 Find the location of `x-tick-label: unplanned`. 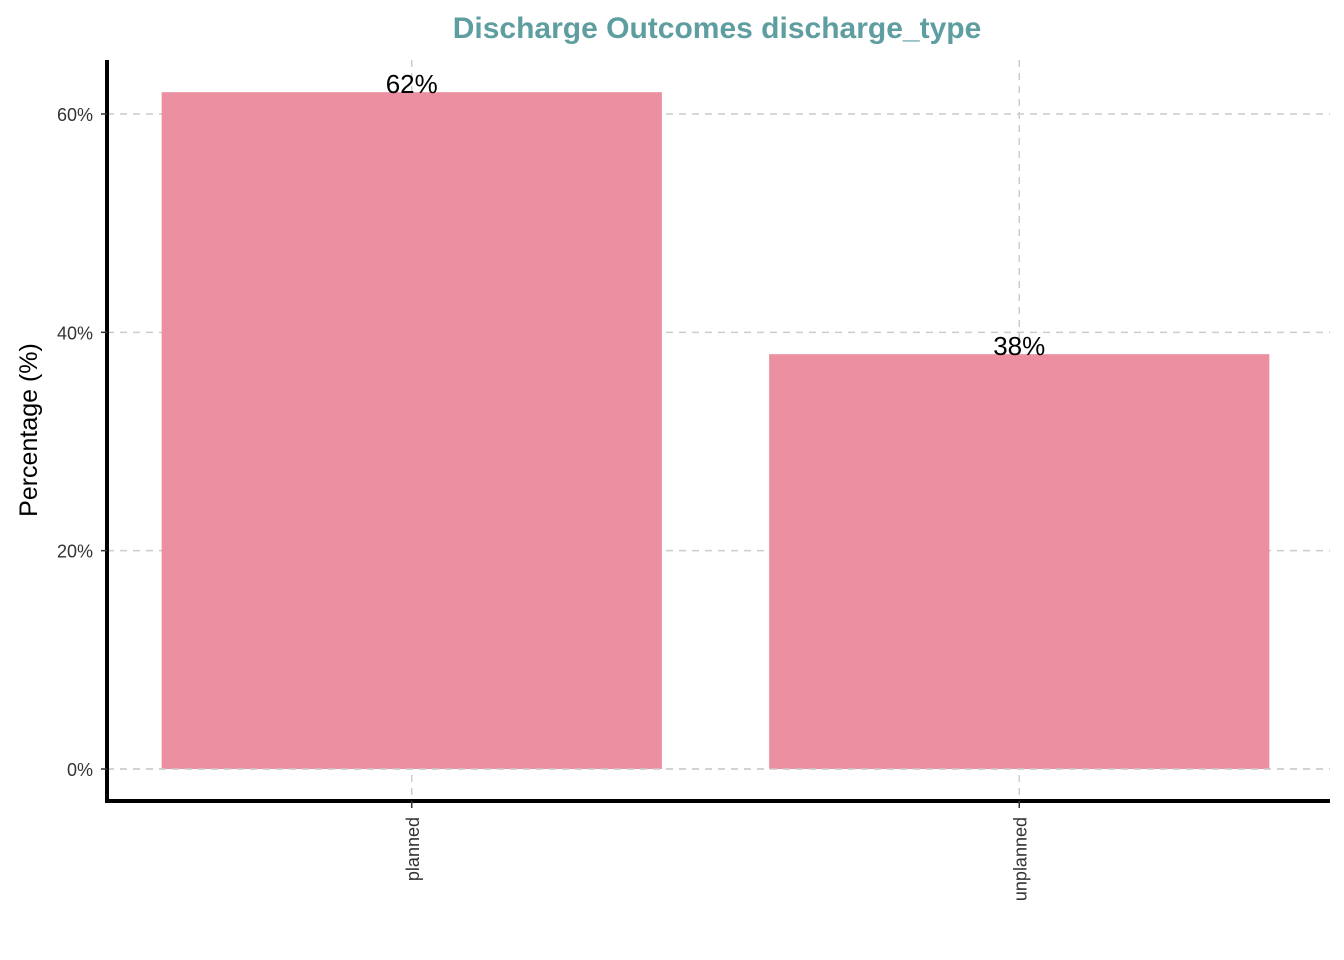

x-tick-label: unplanned is located at coordinates (1020, 859).